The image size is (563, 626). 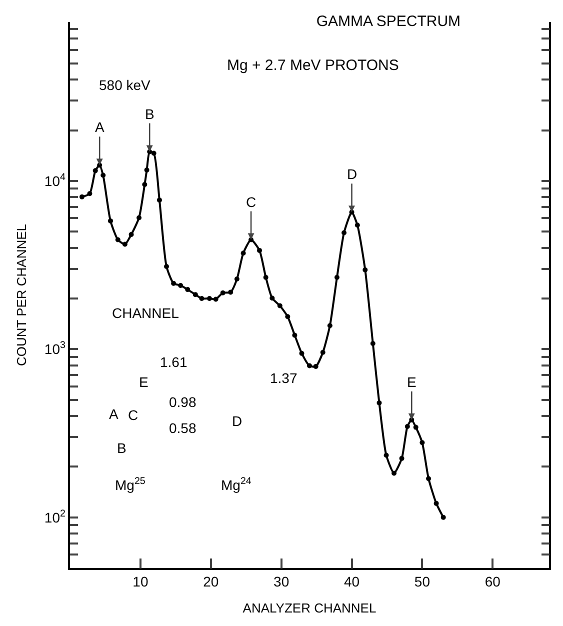 I want to click on x-tick-label: 60, so click(x=492, y=582).